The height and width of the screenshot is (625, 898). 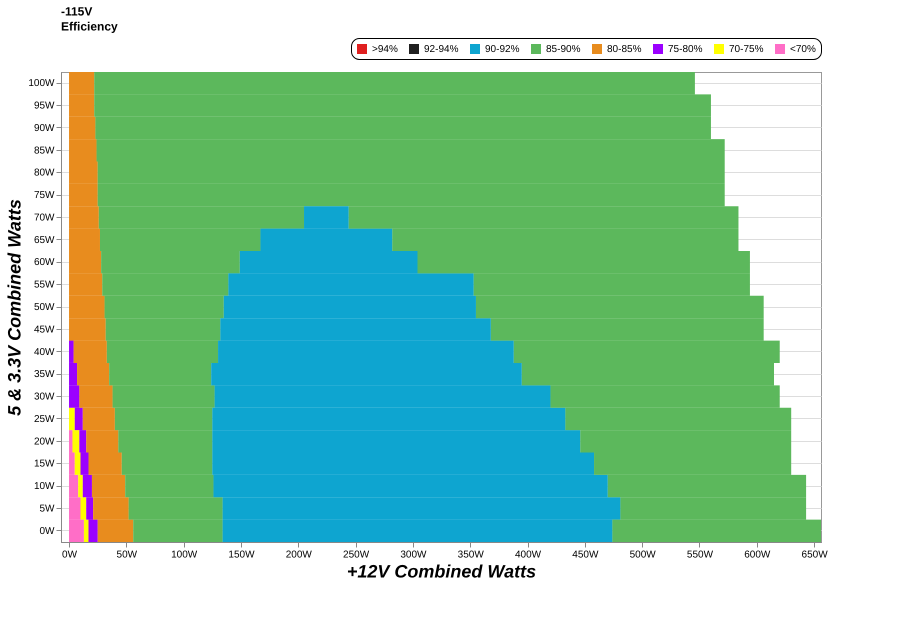 What do you see at coordinates (45, 330) in the screenshot?
I see `y-tick-label: 45W` at bounding box center [45, 330].